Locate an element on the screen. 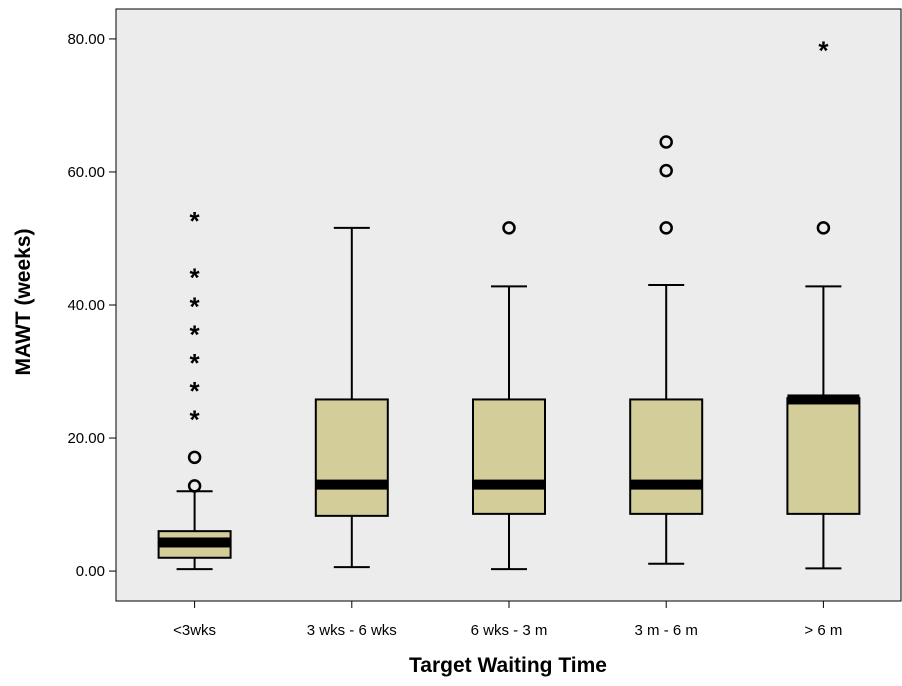 This screenshot has width=902, height=686. y-tick-label: 0.00 is located at coordinates (90, 571).